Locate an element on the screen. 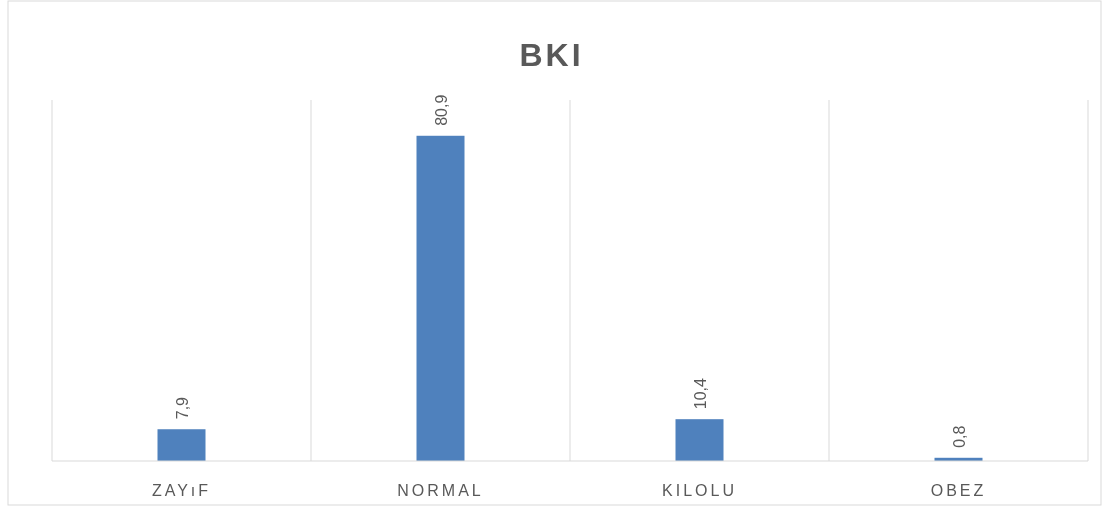 This screenshot has width=1103, height=507. chart-title: BKI is located at coordinates (551, 55).